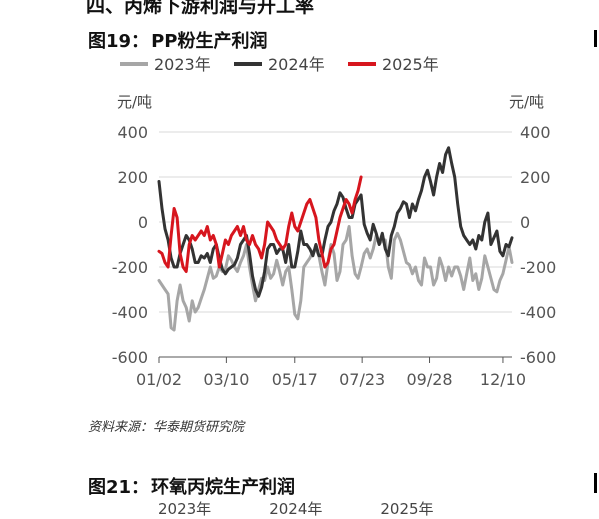 The image size is (599, 519). What do you see at coordinates (134, 102) in the screenshot?
I see `y-axis-unit-left: 元/吨` at bounding box center [134, 102].